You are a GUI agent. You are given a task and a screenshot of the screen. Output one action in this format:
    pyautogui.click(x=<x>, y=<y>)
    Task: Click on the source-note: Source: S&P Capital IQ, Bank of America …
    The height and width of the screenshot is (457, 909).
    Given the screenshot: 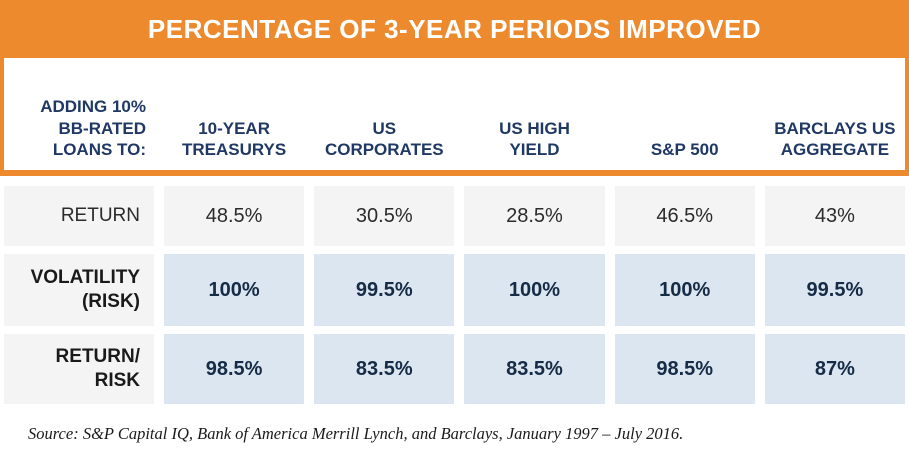 What is the action you would take?
    pyautogui.click(x=356, y=433)
    